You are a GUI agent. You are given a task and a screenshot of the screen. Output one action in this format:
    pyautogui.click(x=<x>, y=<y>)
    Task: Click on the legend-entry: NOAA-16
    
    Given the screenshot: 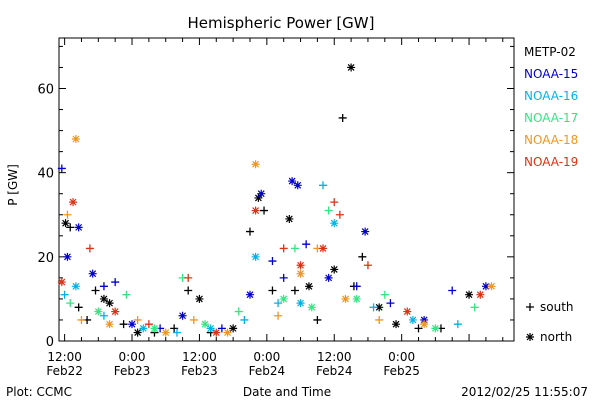 What is the action you would take?
    pyautogui.click(x=551, y=96)
    